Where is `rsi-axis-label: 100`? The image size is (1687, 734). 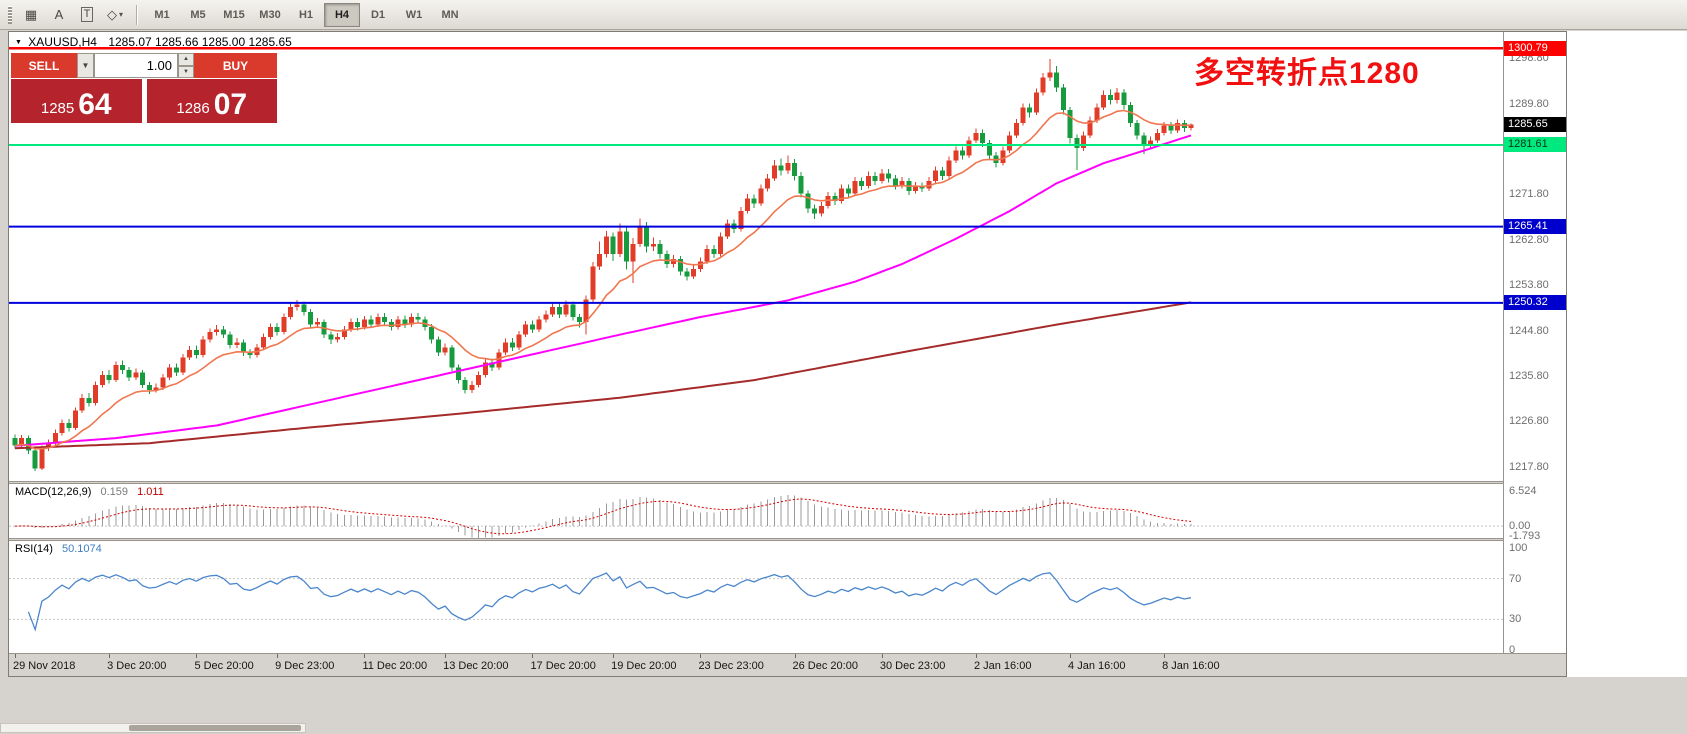 rsi-axis-label: 100 is located at coordinates (1518, 548).